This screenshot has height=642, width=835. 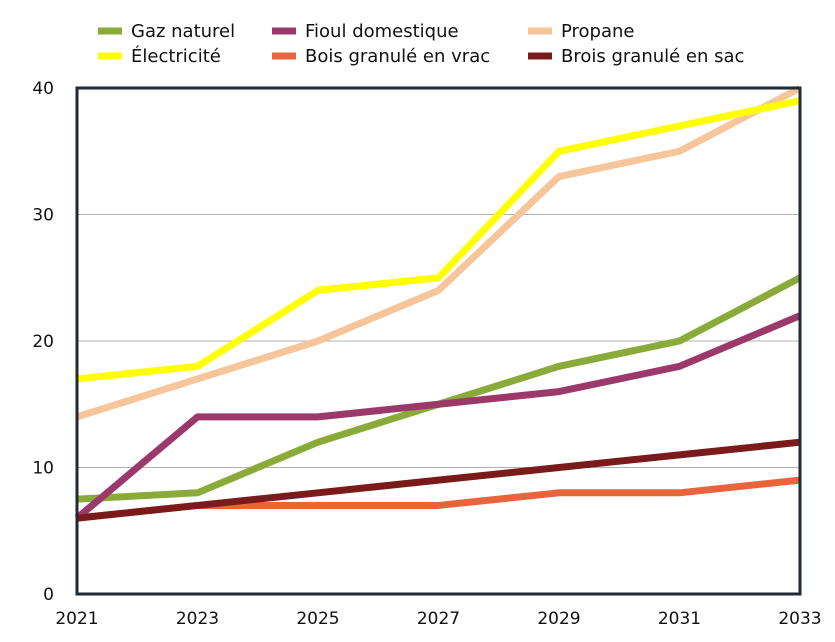 What do you see at coordinates (652, 56) in the screenshot?
I see `legend-label: Brois granulé en sac` at bounding box center [652, 56].